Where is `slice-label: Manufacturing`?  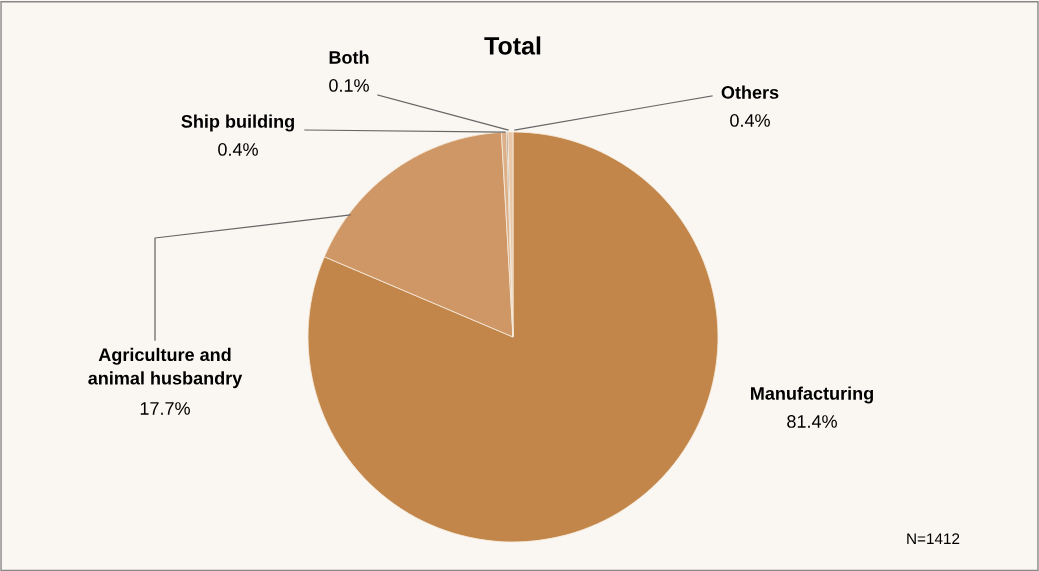 slice-label: Manufacturing is located at coordinates (812, 395).